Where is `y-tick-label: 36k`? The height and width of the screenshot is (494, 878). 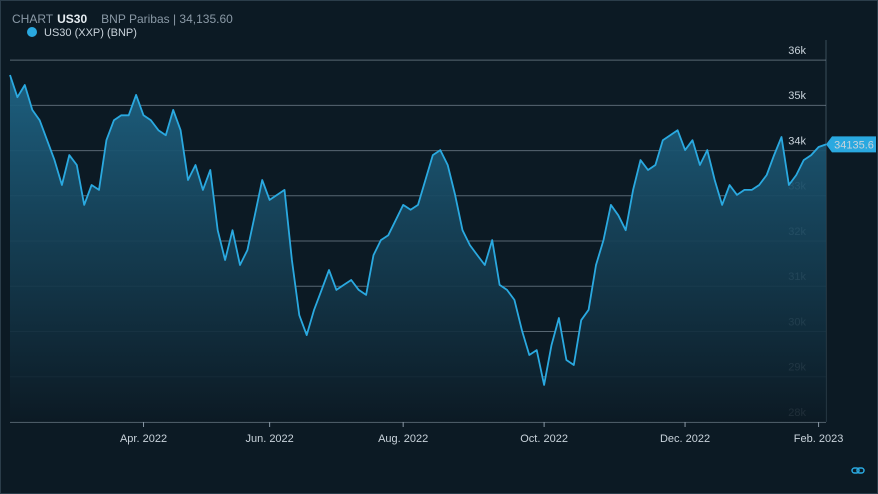 y-tick-label: 36k is located at coordinates (797, 51).